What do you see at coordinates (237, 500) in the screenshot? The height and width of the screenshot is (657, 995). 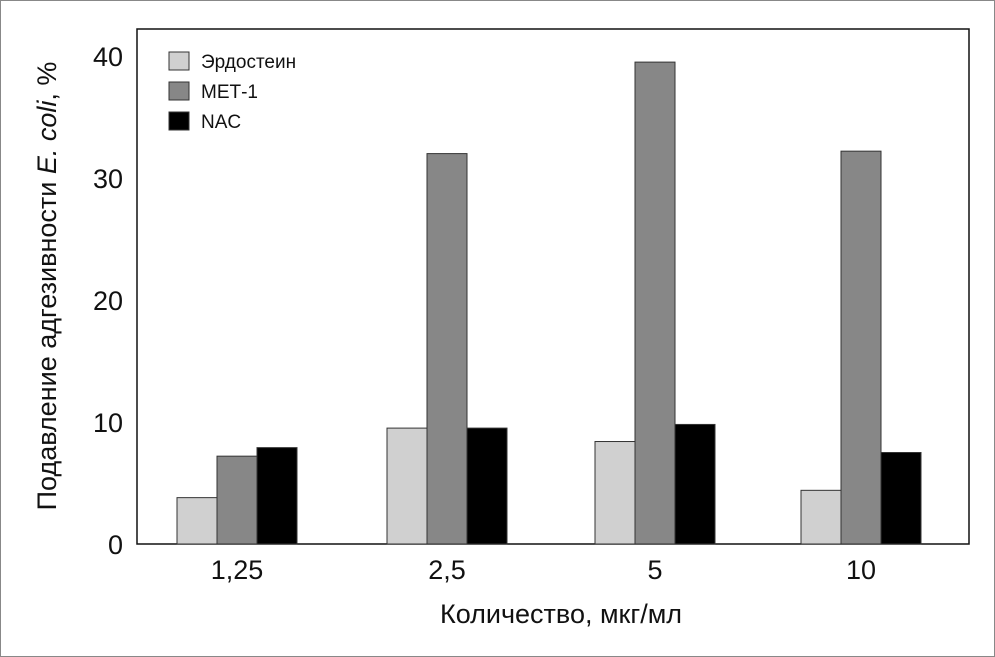 I see `bar-МЕТ-1-1,25` at bounding box center [237, 500].